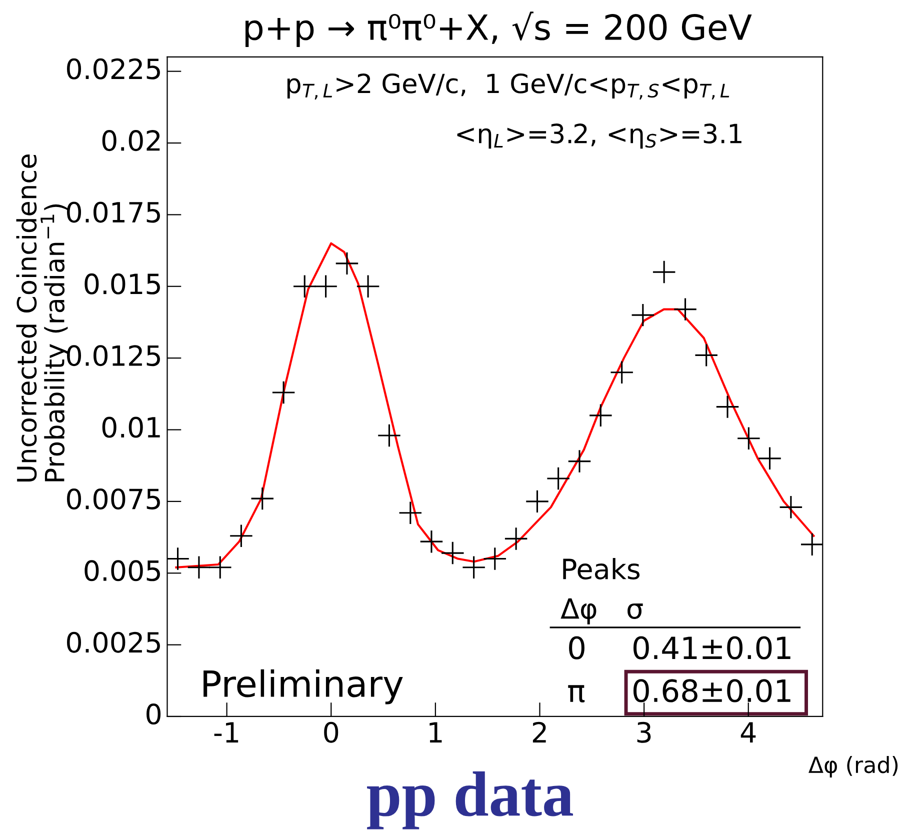 The width and height of the screenshot is (904, 838). What do you see at coordinates (578, 611) in the screenshot?
I see `annotation: Δφ` at bounding box center [578, 611].